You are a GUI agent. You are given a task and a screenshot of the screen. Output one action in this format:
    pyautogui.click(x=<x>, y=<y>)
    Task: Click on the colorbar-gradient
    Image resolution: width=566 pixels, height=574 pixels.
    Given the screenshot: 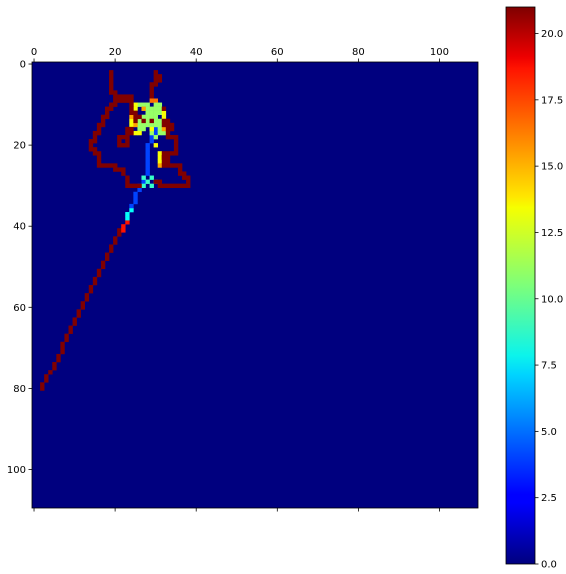 What is the action you would take?
    pyautogui.click(x=520, y=285)
    